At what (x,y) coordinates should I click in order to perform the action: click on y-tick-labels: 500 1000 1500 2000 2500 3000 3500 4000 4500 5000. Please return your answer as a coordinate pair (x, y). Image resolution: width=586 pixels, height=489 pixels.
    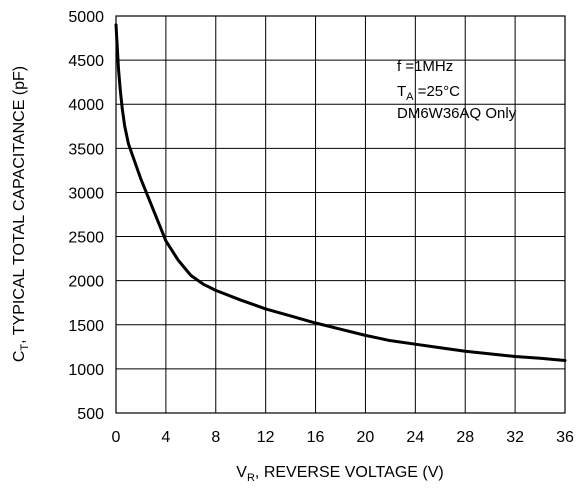
    Looking at the image, I should click on (86, 216).